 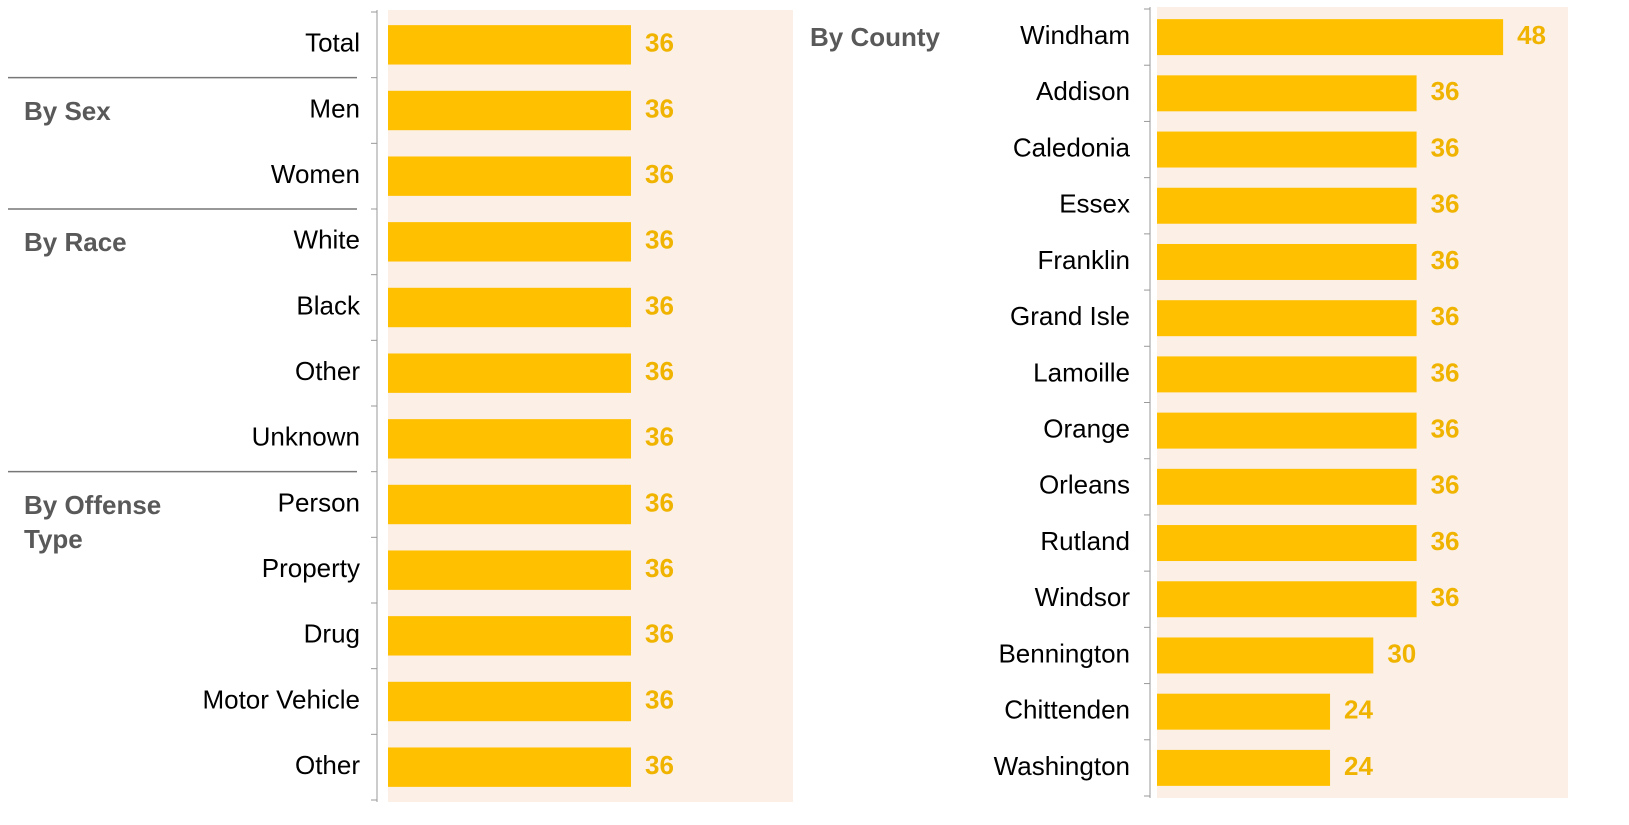 I want to click on y-tick-label: Person, so click(x=319, y=502).